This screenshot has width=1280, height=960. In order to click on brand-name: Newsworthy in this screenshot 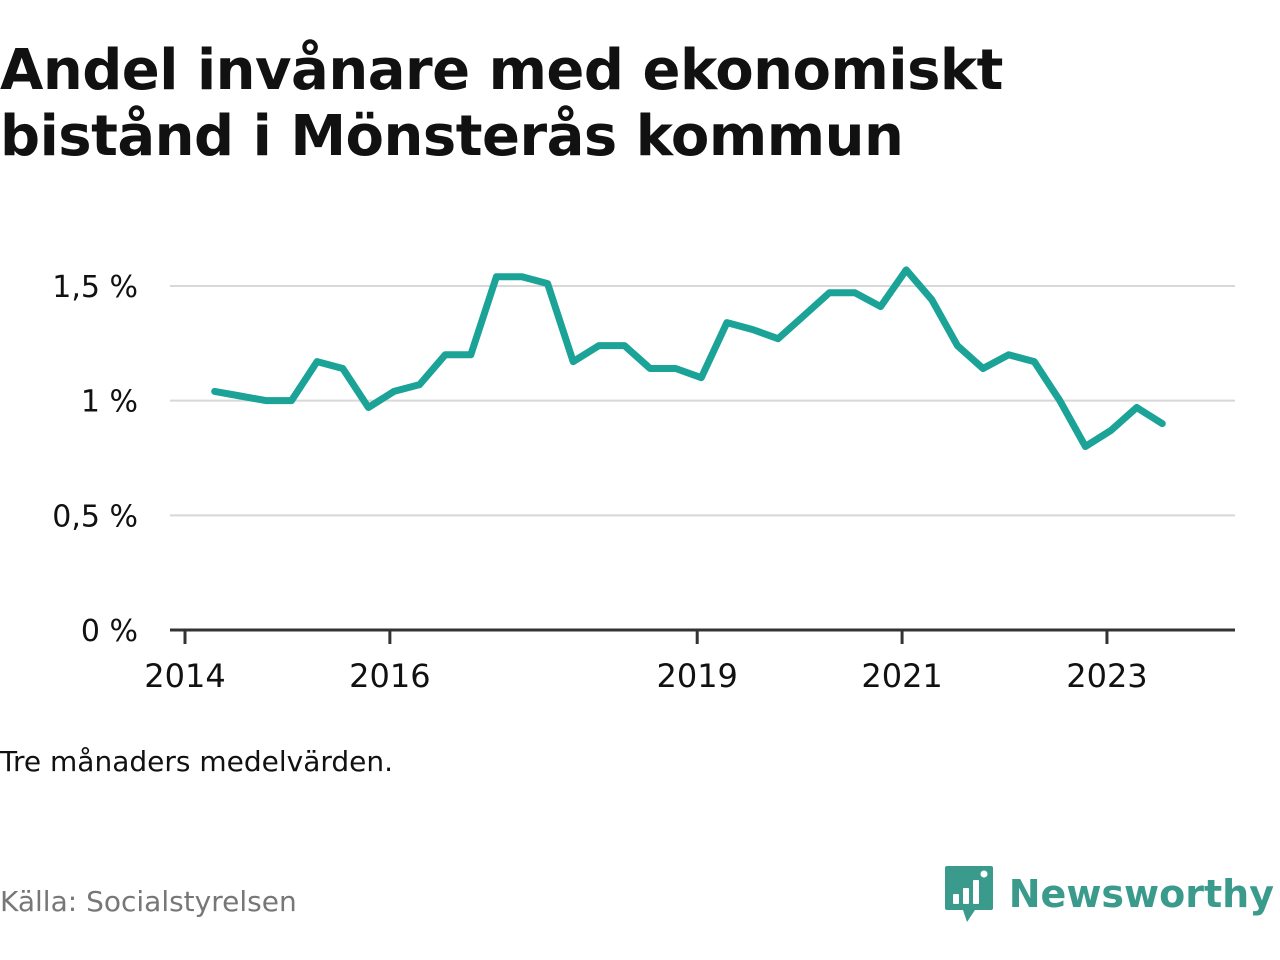, I will do `click(1141, 894)`.